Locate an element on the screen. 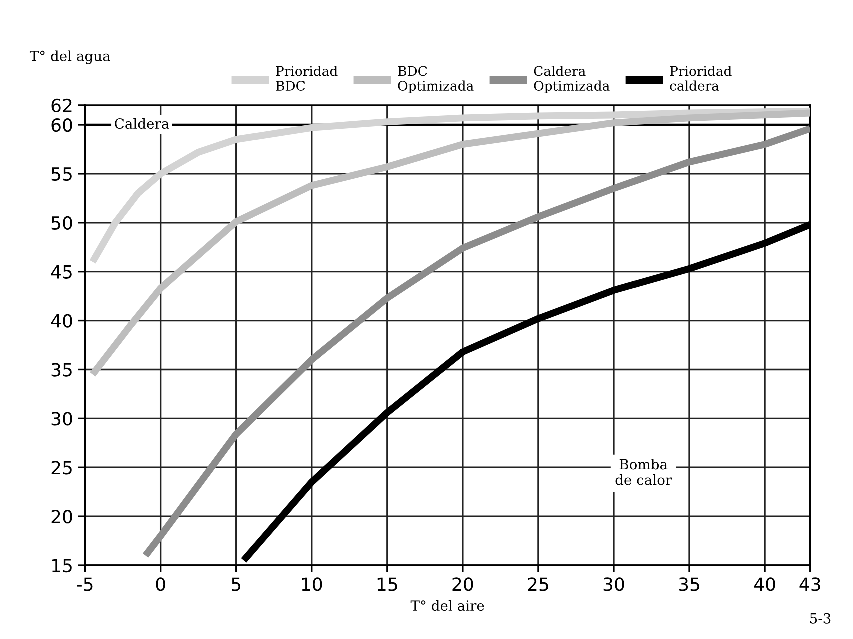 The image size is (853, 639). x-tick-label: 10 is located at coordinates (312, 585).